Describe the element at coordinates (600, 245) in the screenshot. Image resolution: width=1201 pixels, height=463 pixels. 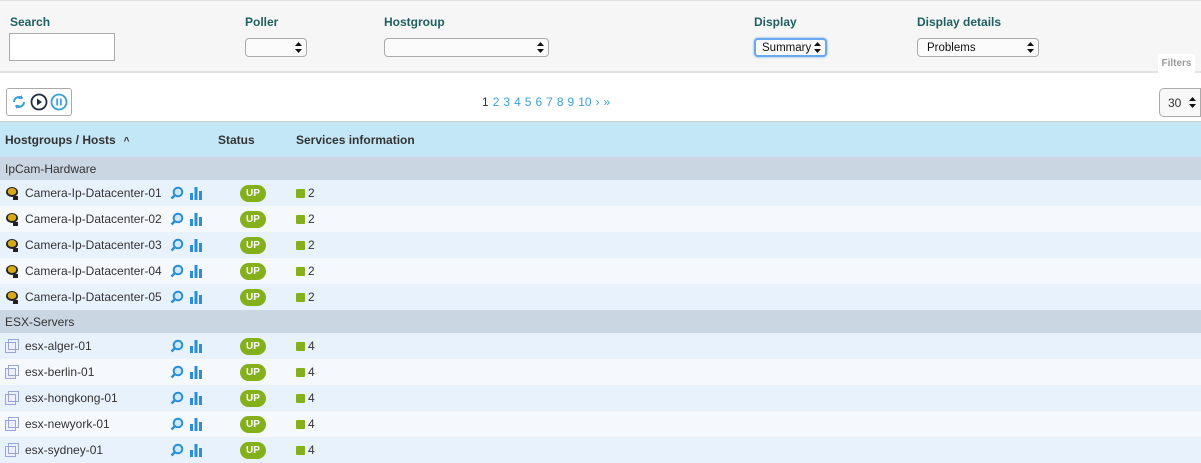
I see `host-row: Camera-Ip-Datacenter-03 UP 2` at that location.